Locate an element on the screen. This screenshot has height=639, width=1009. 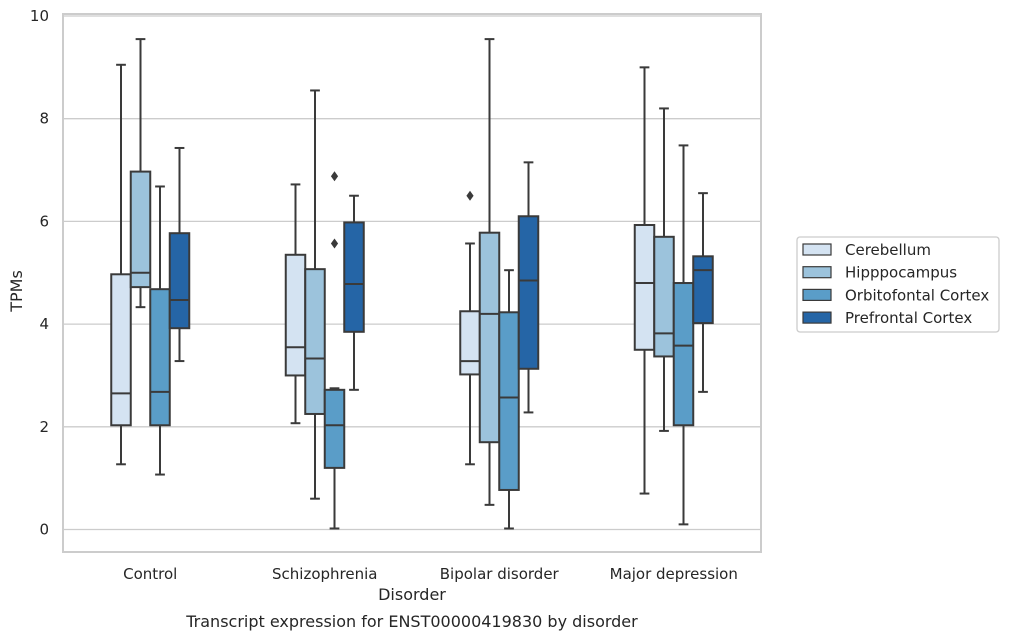
legend-item: Prefrontal Cortex is located at coordinates (887, 318).